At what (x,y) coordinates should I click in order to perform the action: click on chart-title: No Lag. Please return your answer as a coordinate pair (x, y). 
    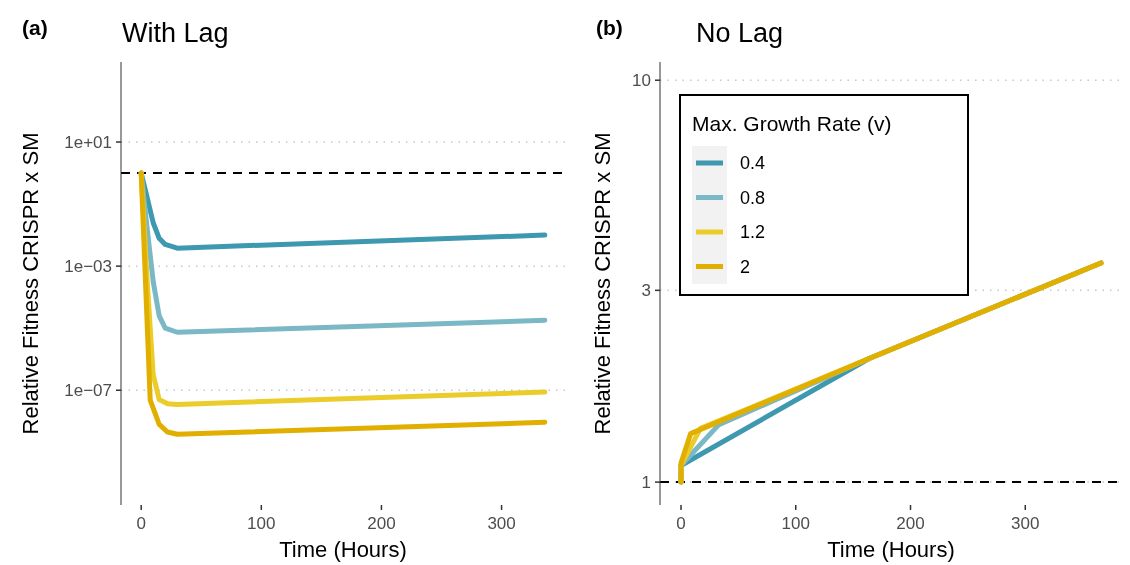
    Looking at the image, I should click on (740, 33).